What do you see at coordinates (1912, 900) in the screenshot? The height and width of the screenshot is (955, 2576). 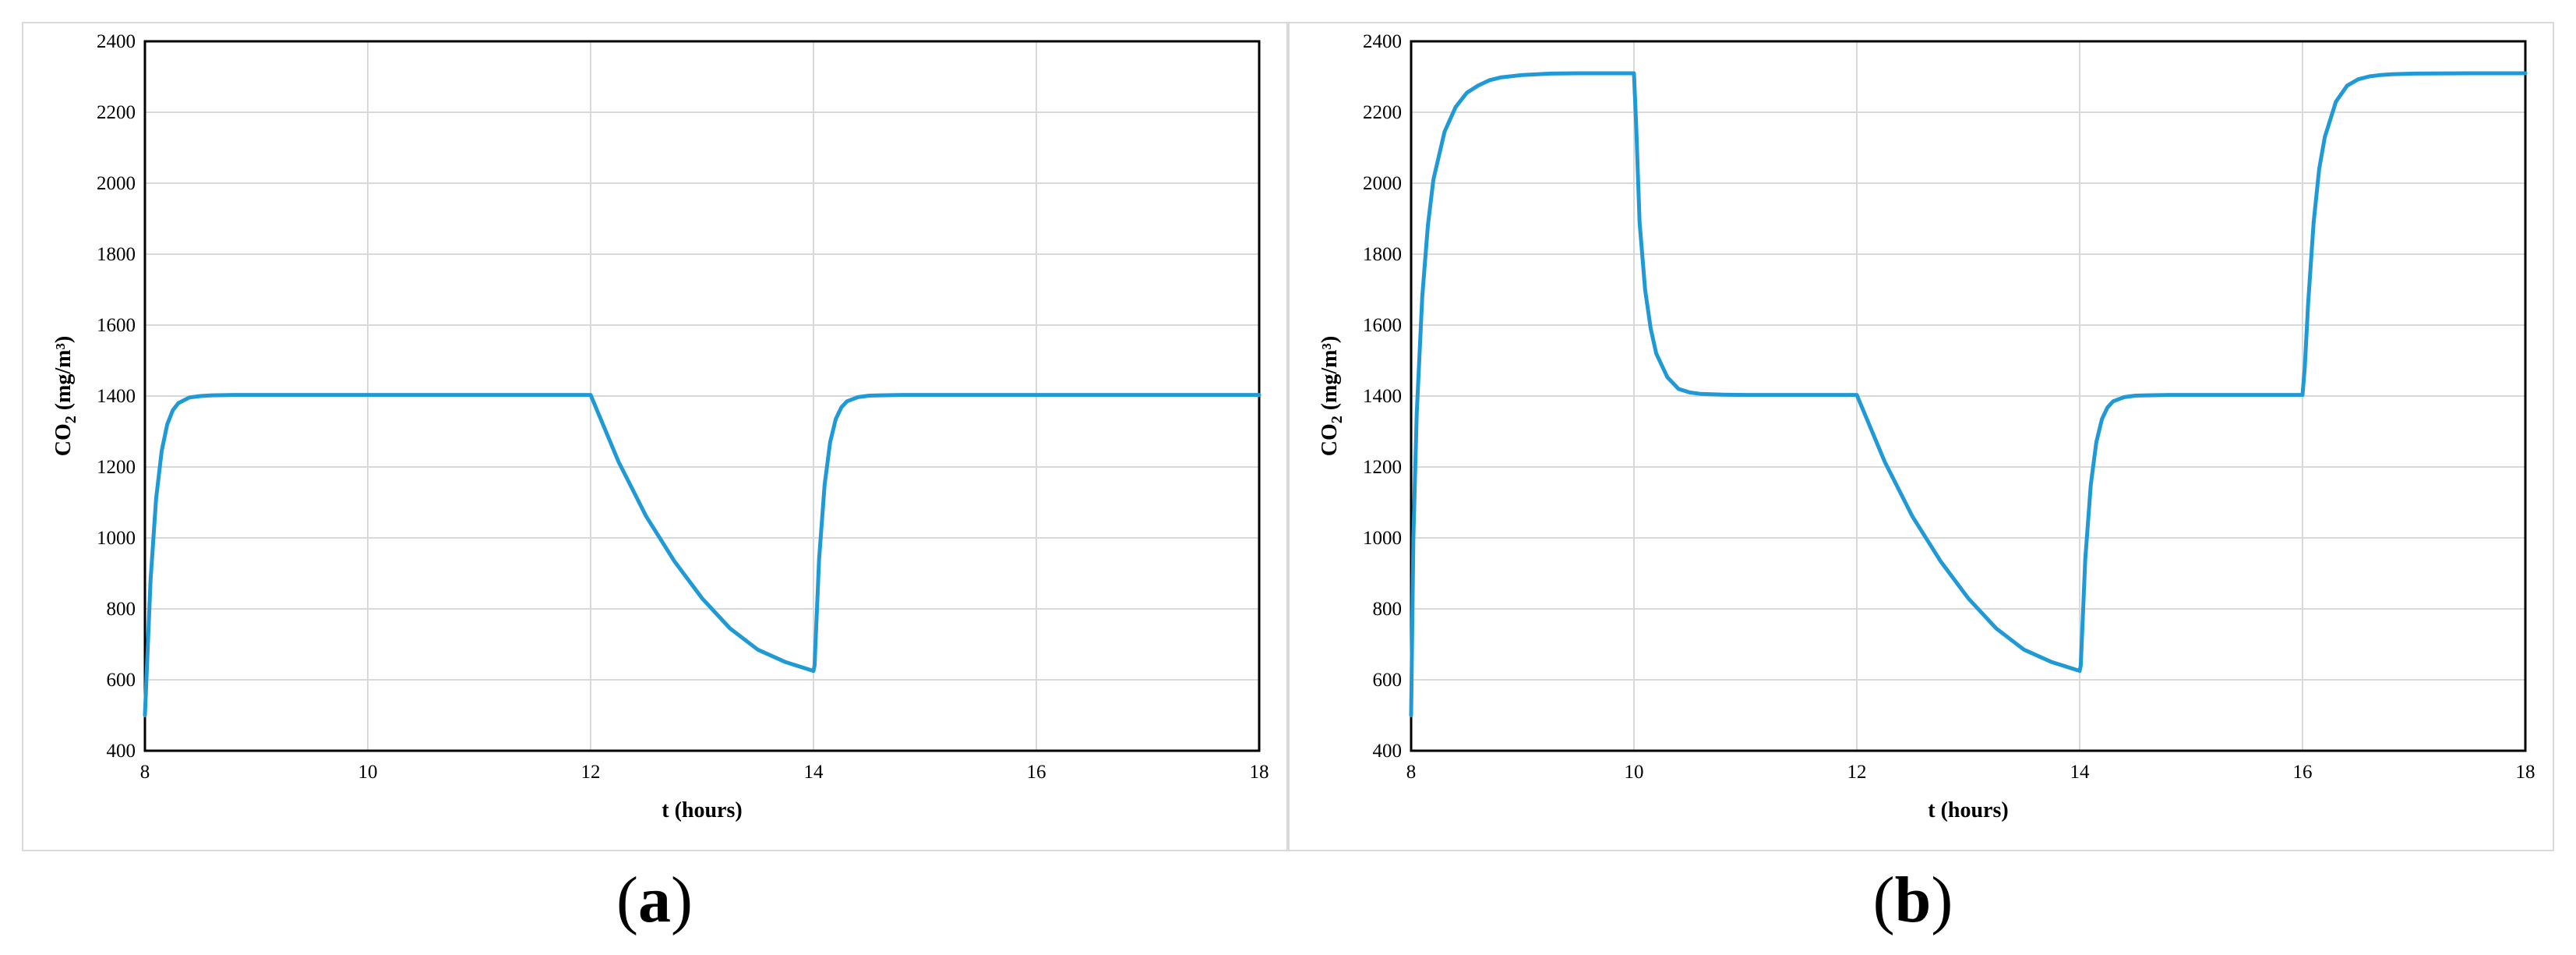 I see `caption-b: (b)` at bounding box center [1912, 900].